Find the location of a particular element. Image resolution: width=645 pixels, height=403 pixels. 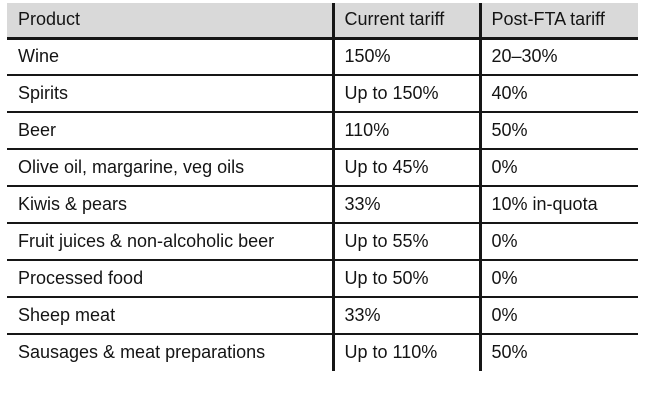

column-header-current-tariff: Current tariff is located at coordinates (405, 21).